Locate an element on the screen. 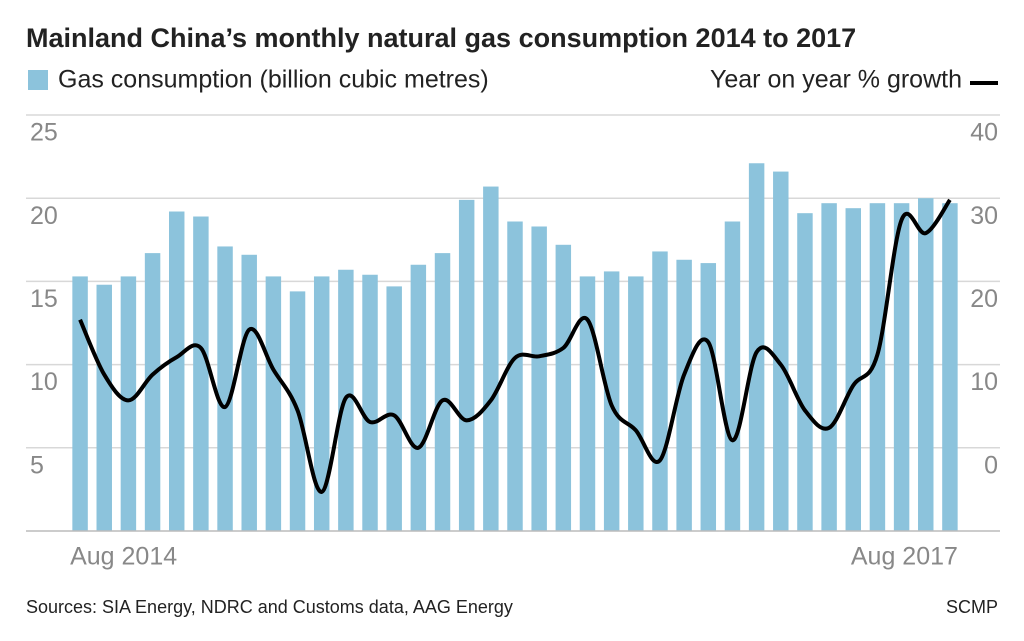 Image resolution: width=1024 pixels, height=641 pixels. y2-tick-label: 20 is located at coordinates (984, 299).